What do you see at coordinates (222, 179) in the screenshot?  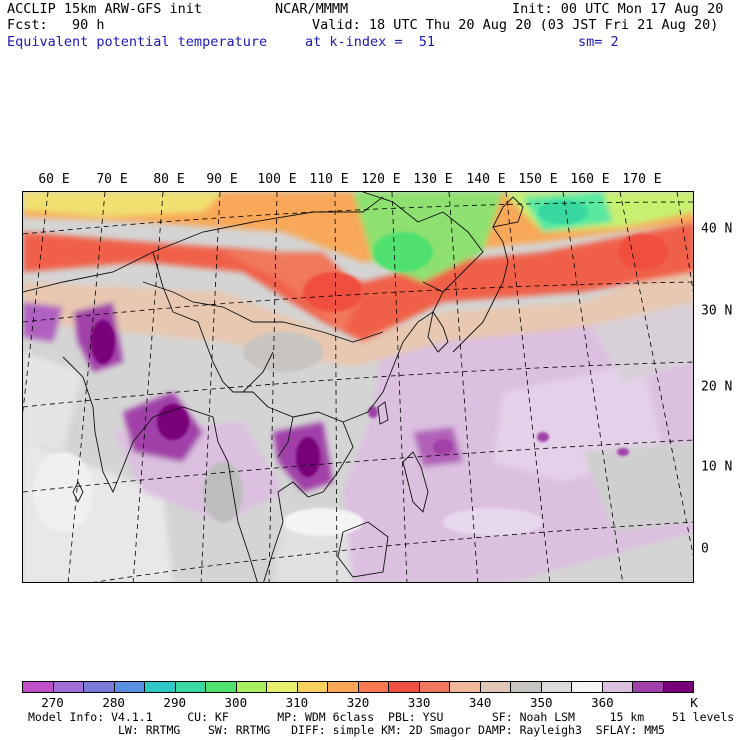 I see `longitude-label: 90 E` at bounding box center [222, 179].